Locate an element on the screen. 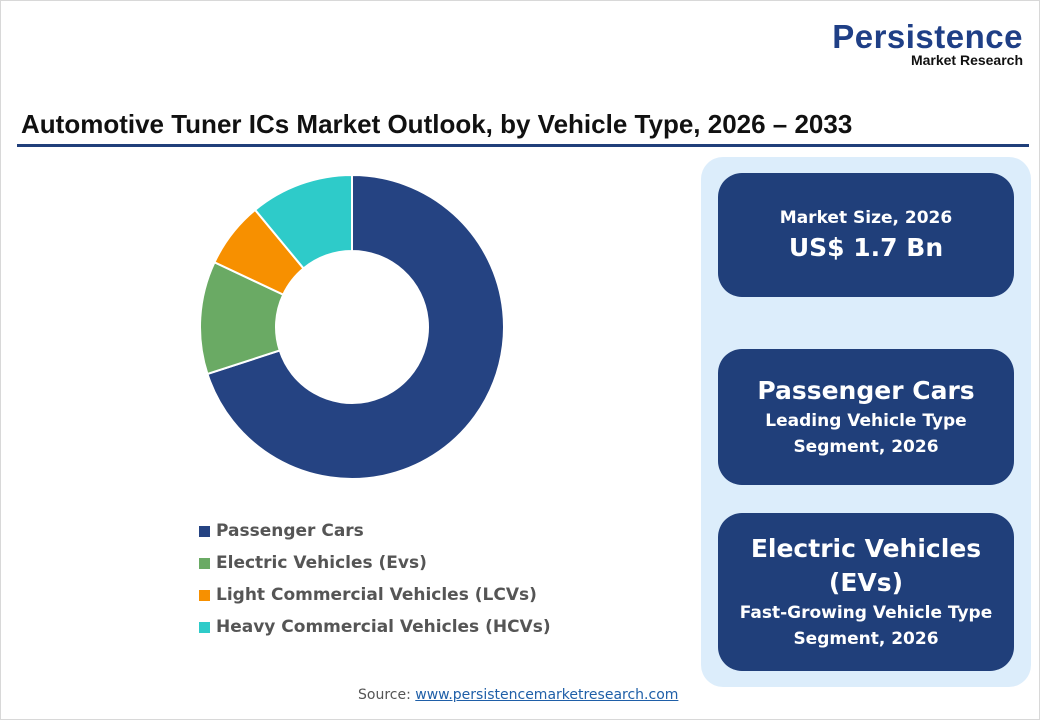 Image resolution: width=1040 pixels, height=720 pixels. legend-item: Heavy Commercial Vehicles (HCVs) is located at coordinates (375, 627).